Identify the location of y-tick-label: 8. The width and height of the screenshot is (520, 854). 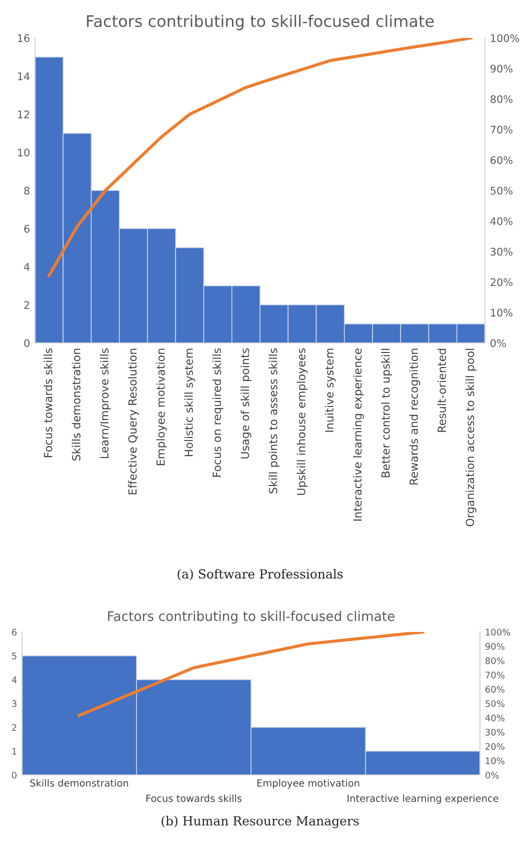
(27, 190).